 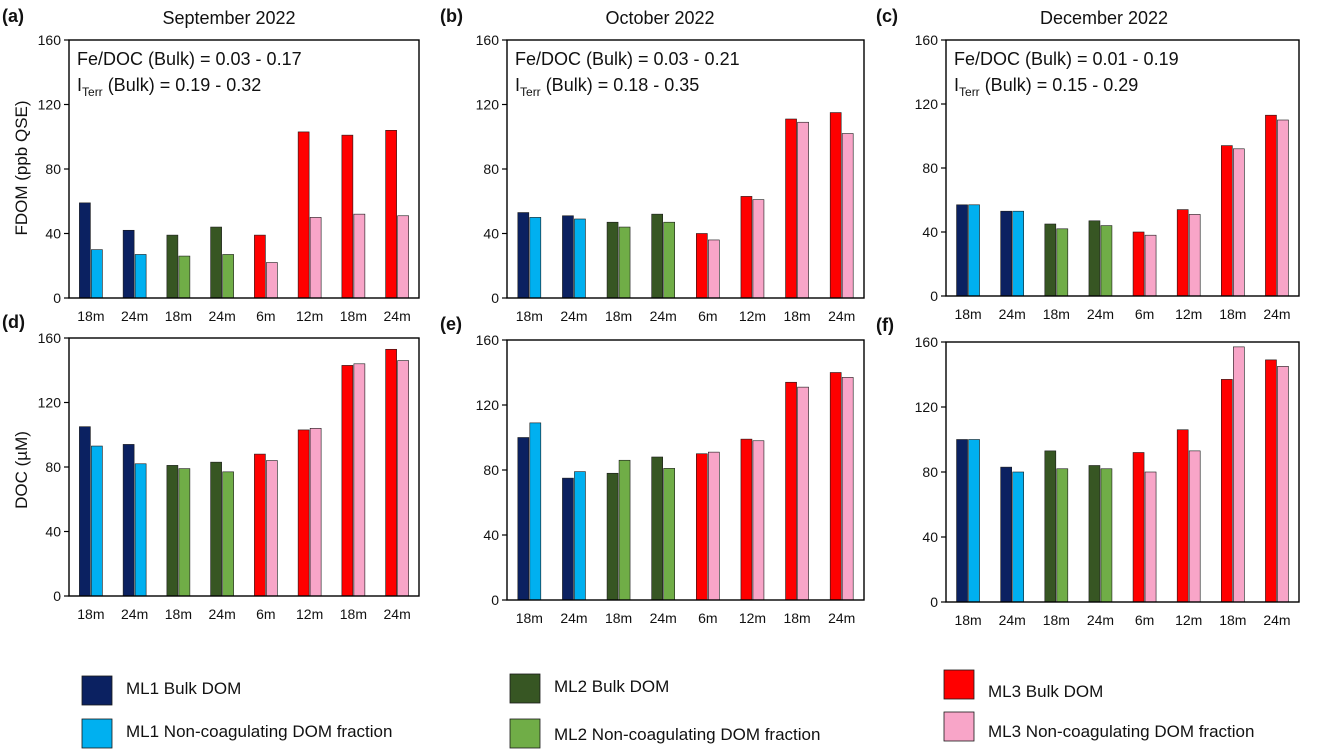 What do you see at coordinates (1104, 18) in the screenshot?
I see `chart-title: December 2022` at bounding box center [1104, 18].